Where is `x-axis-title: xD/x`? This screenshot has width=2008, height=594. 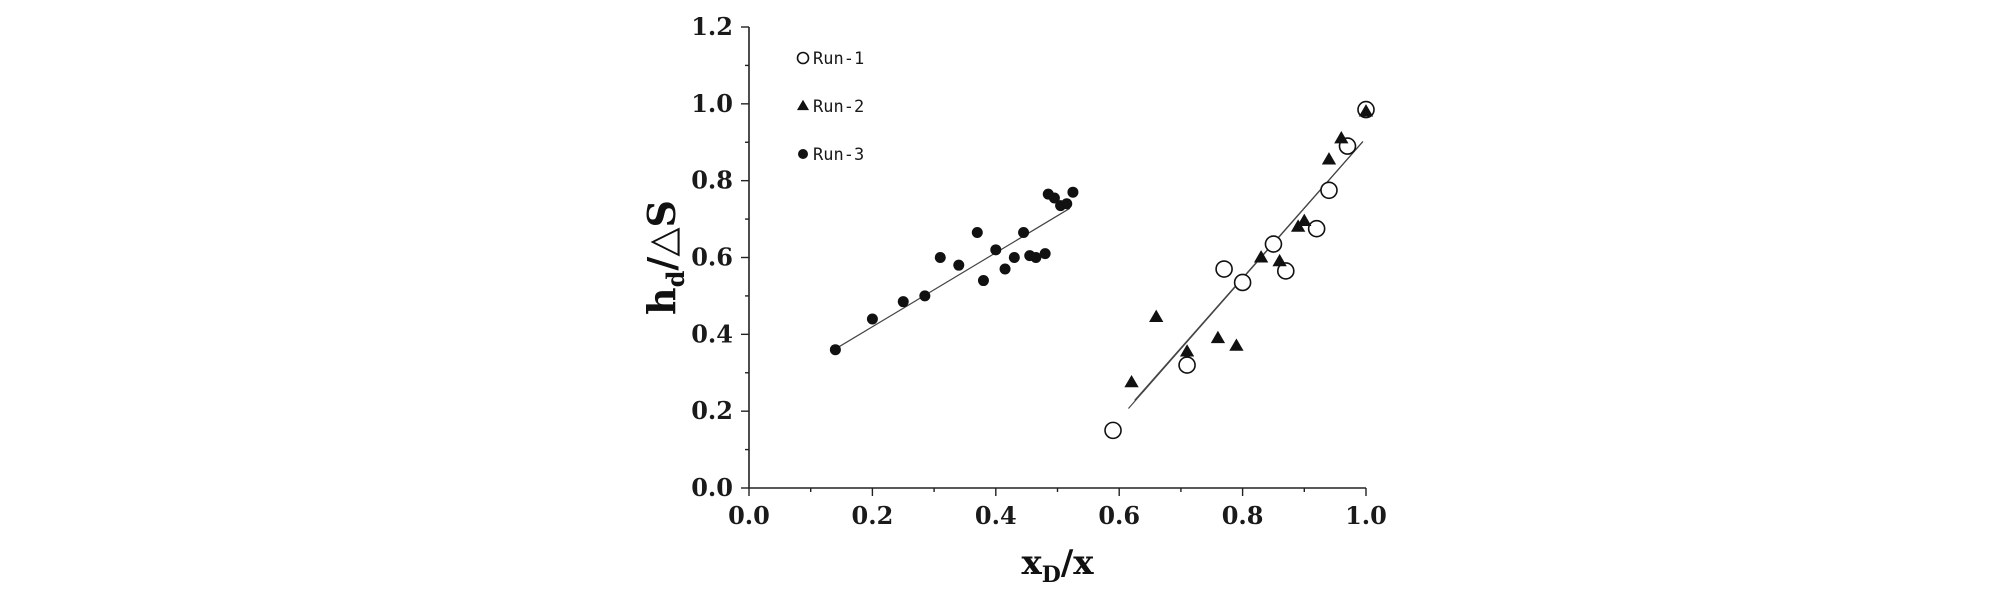 x-axis-title: xD/x is located at coordinates (1057, 565).